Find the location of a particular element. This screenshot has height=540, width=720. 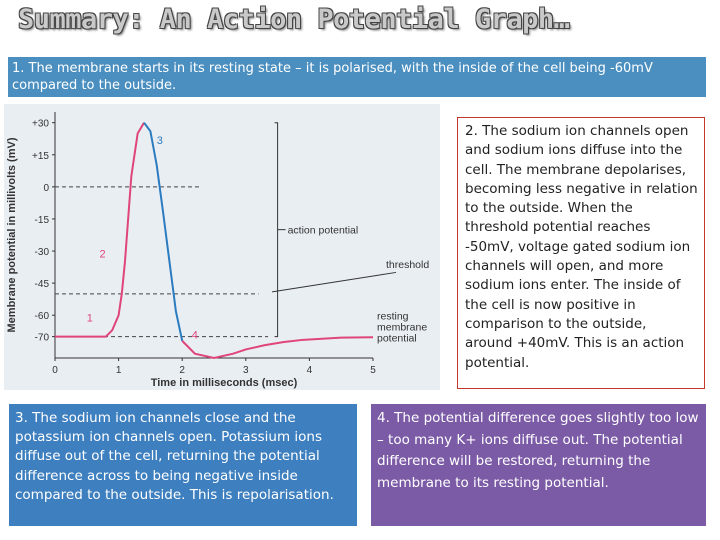

curve-repolarisation is located at coordinates (163, 232).